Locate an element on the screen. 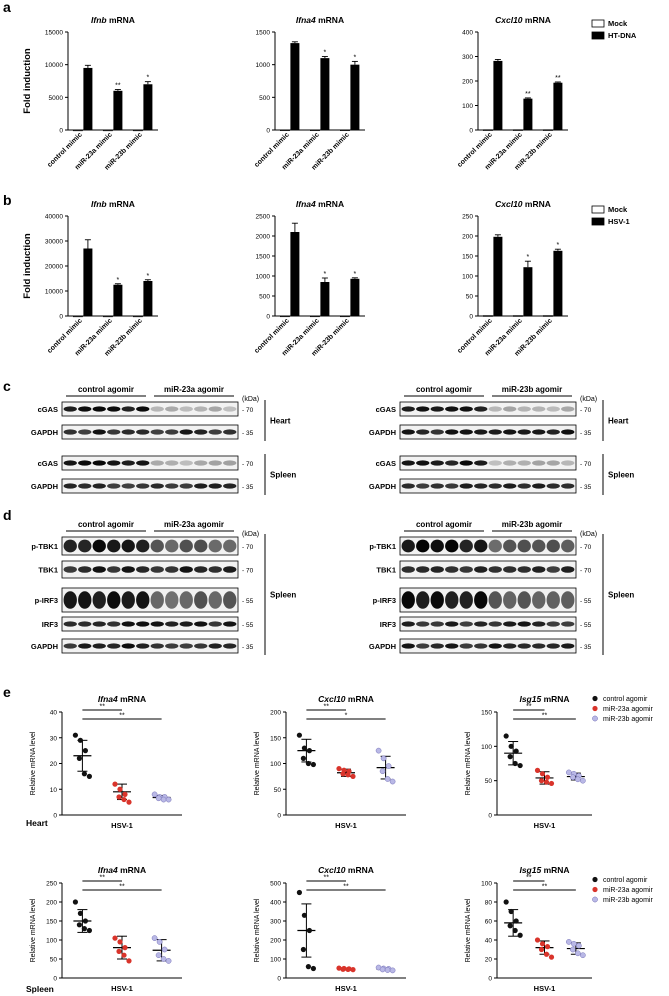  y-tick-label: 20 is located at coordinates (489, 960).